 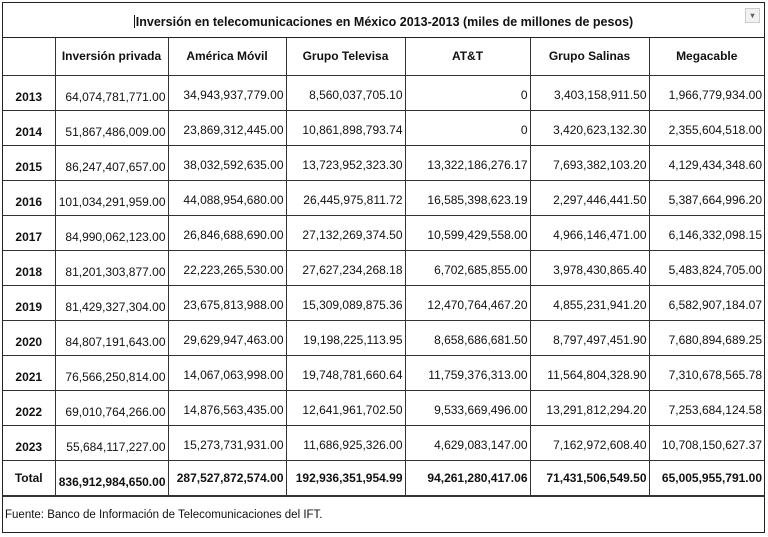 I want to click on row-label-cell: 2013, so click(x=29, y=92).